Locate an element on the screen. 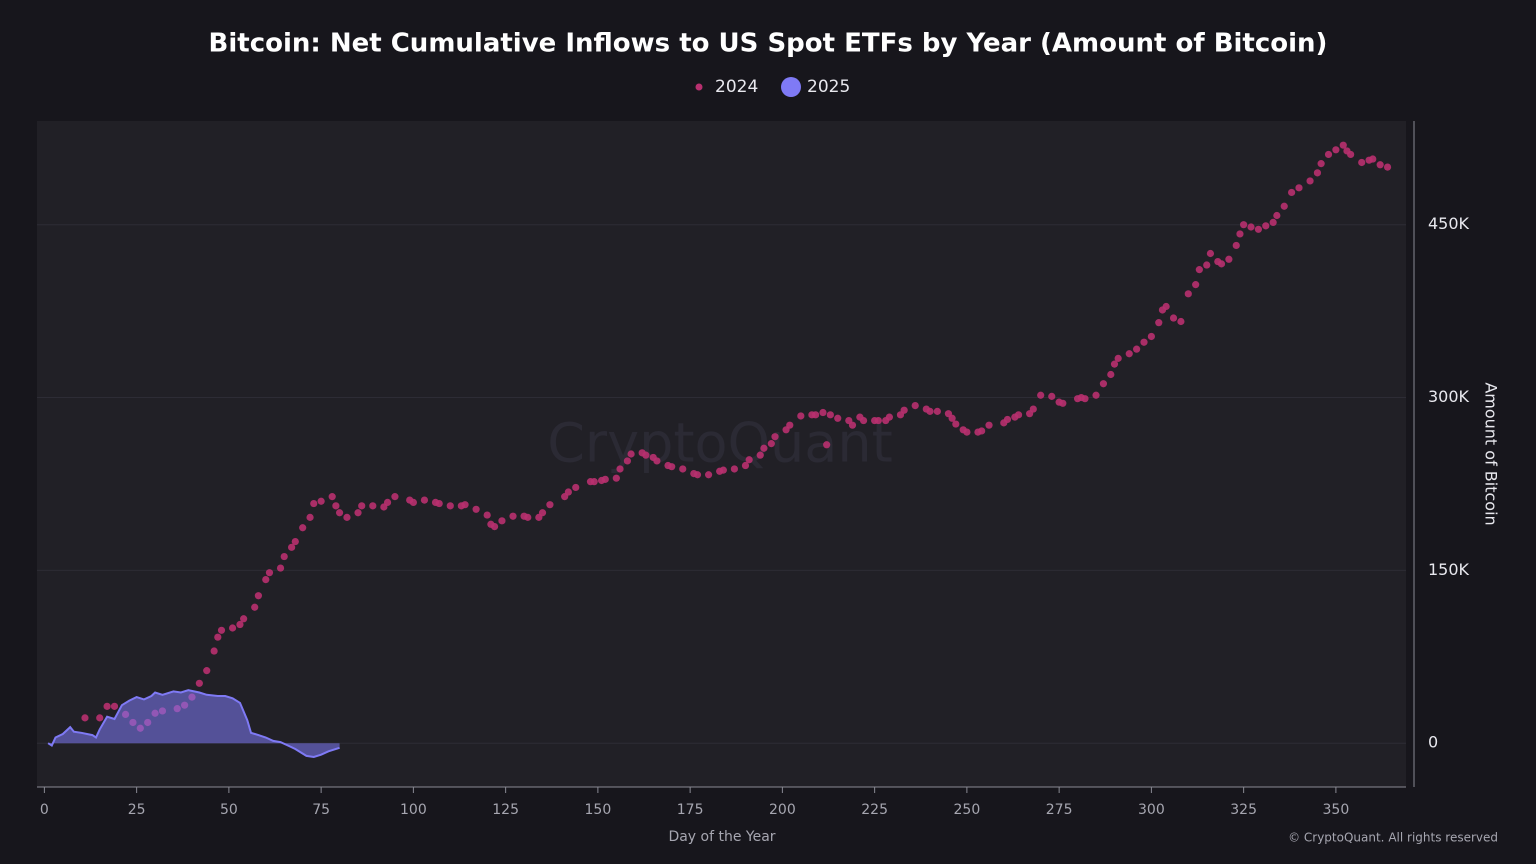  x-tick-label: 200 is located at coordinates (782, 810).